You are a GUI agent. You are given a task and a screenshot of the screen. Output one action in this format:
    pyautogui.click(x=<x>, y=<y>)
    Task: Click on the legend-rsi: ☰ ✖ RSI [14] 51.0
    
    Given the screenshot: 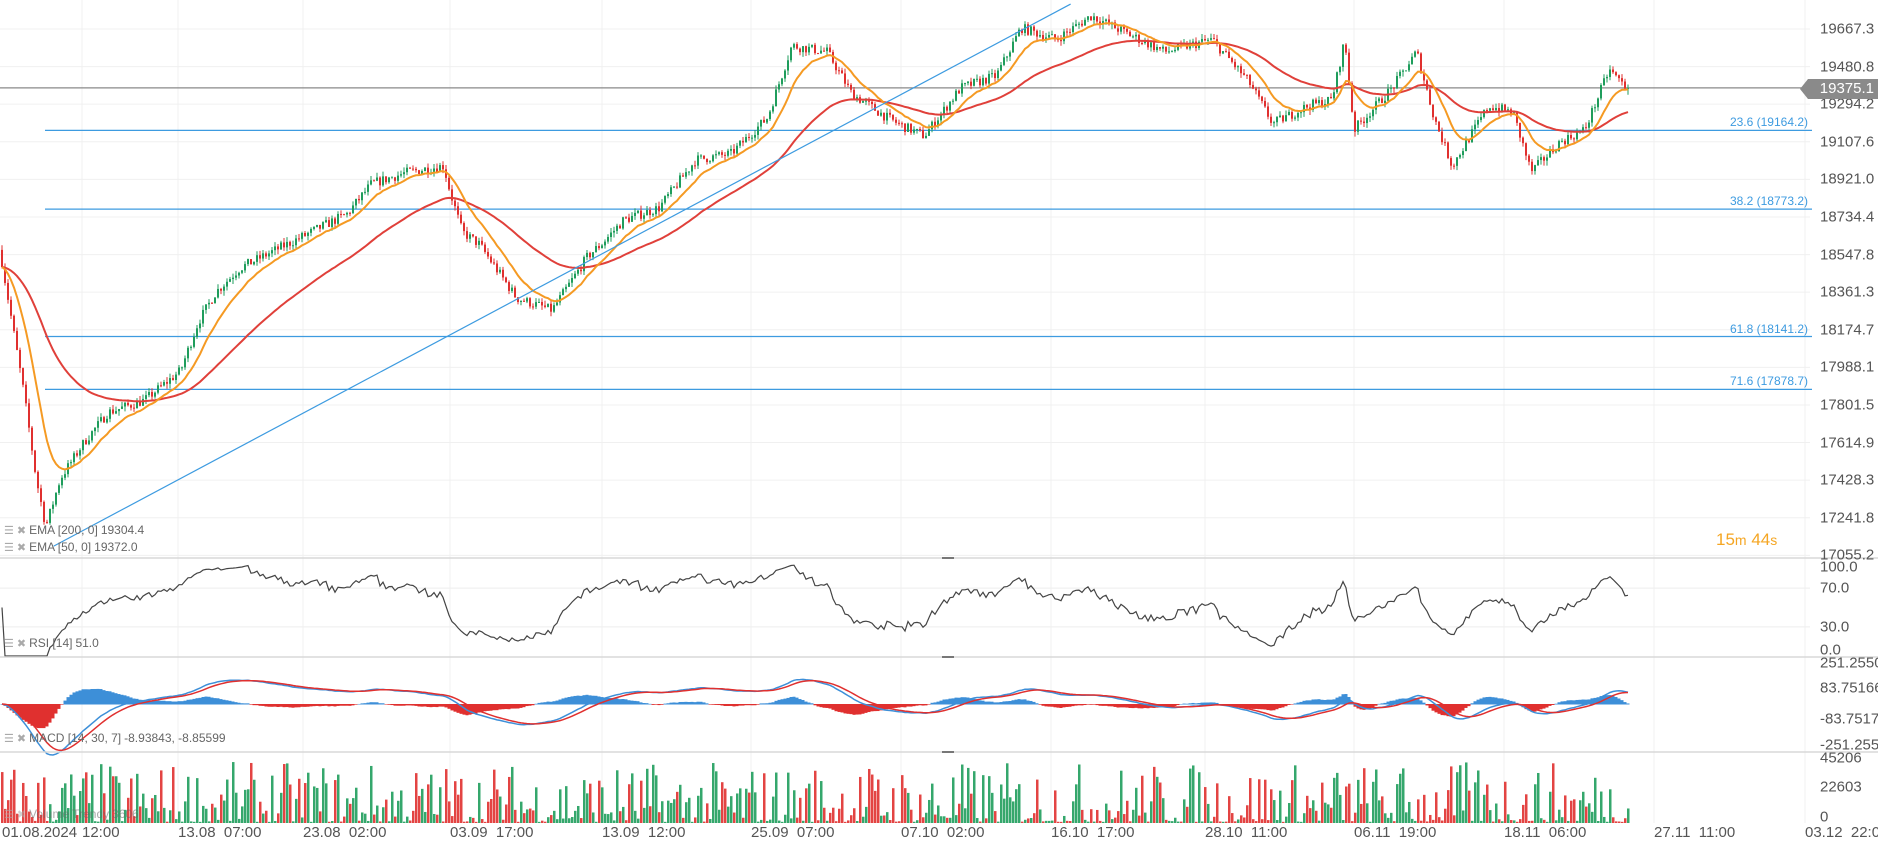 What is the action you would take?
    pyautogui.click(x=51, y=643)
    